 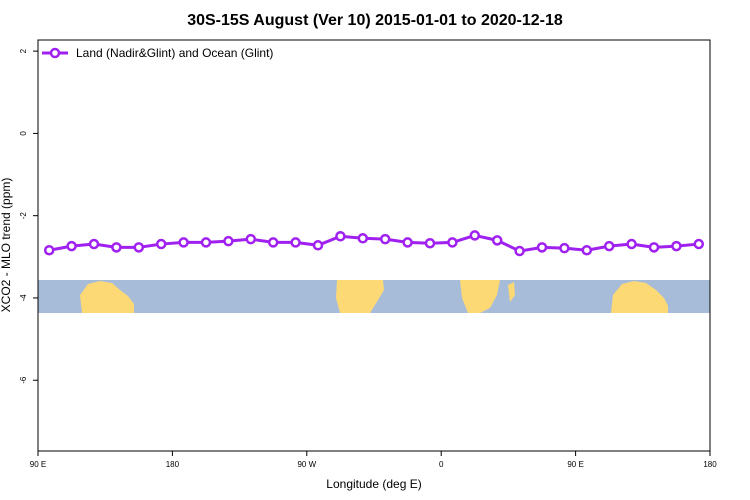 What do you see at coordinates (373, 484) in the screenshot?
I see `x-axis-label: Longitude (deg E)` at bounding box center [373, 484].